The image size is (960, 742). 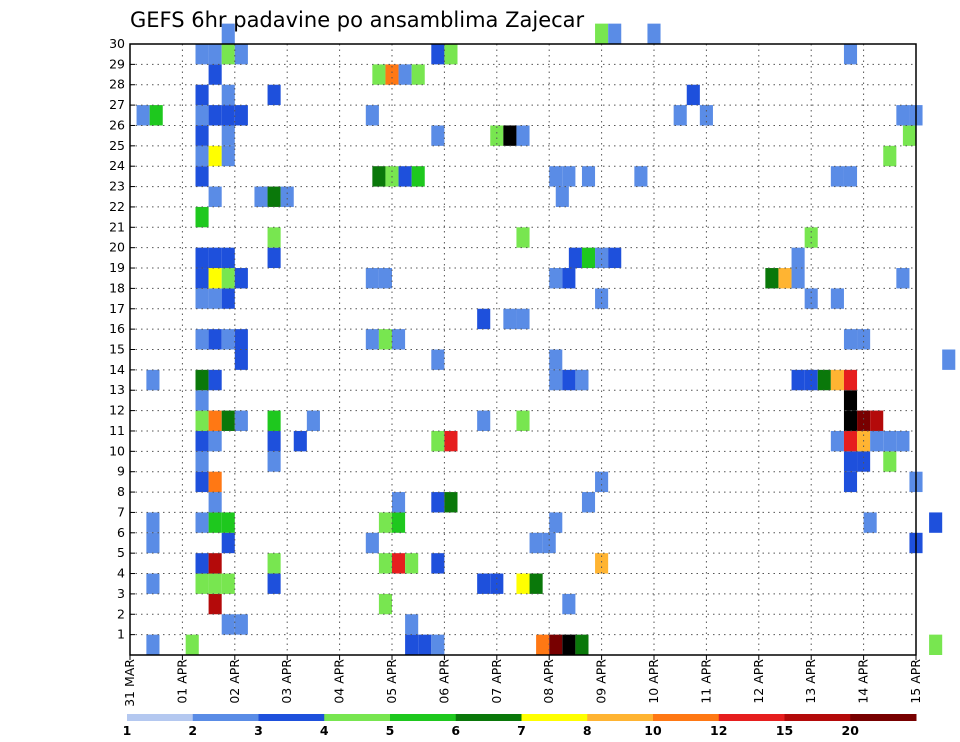 What do you see at coordinates (117, 145) in the screenshot?
I see `y-tick-label: 25` at bounding box center [117, 145].